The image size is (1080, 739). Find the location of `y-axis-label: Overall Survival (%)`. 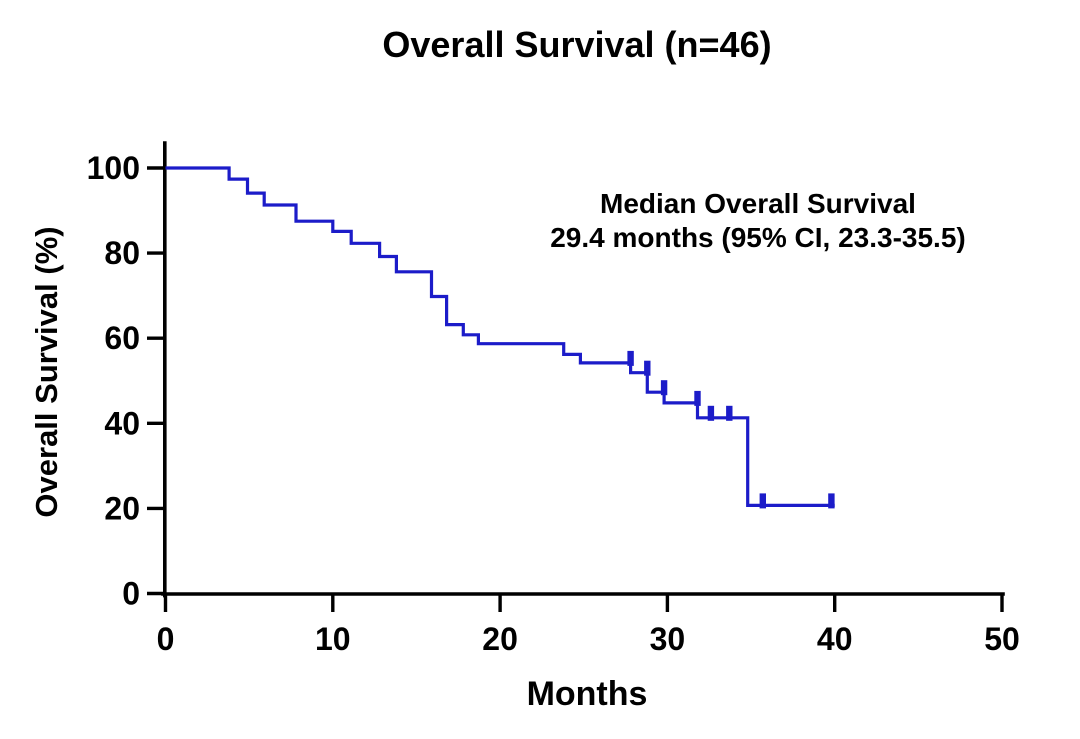

y-axis-label: Overall Survival (%) is located at coordinates (46, 371).